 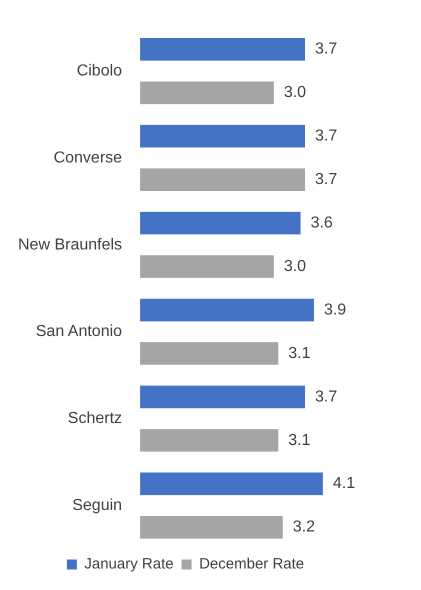 What do you see at coordinates (88, 157) in the screenshot?
I see `y-tick-label: Converse` at bounding box center [88, 157].